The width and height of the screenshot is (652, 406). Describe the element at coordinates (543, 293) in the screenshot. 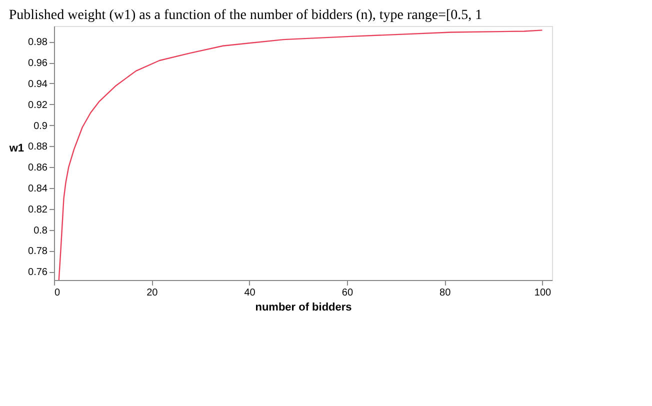

I see `x-tick-label: 100` at that location.